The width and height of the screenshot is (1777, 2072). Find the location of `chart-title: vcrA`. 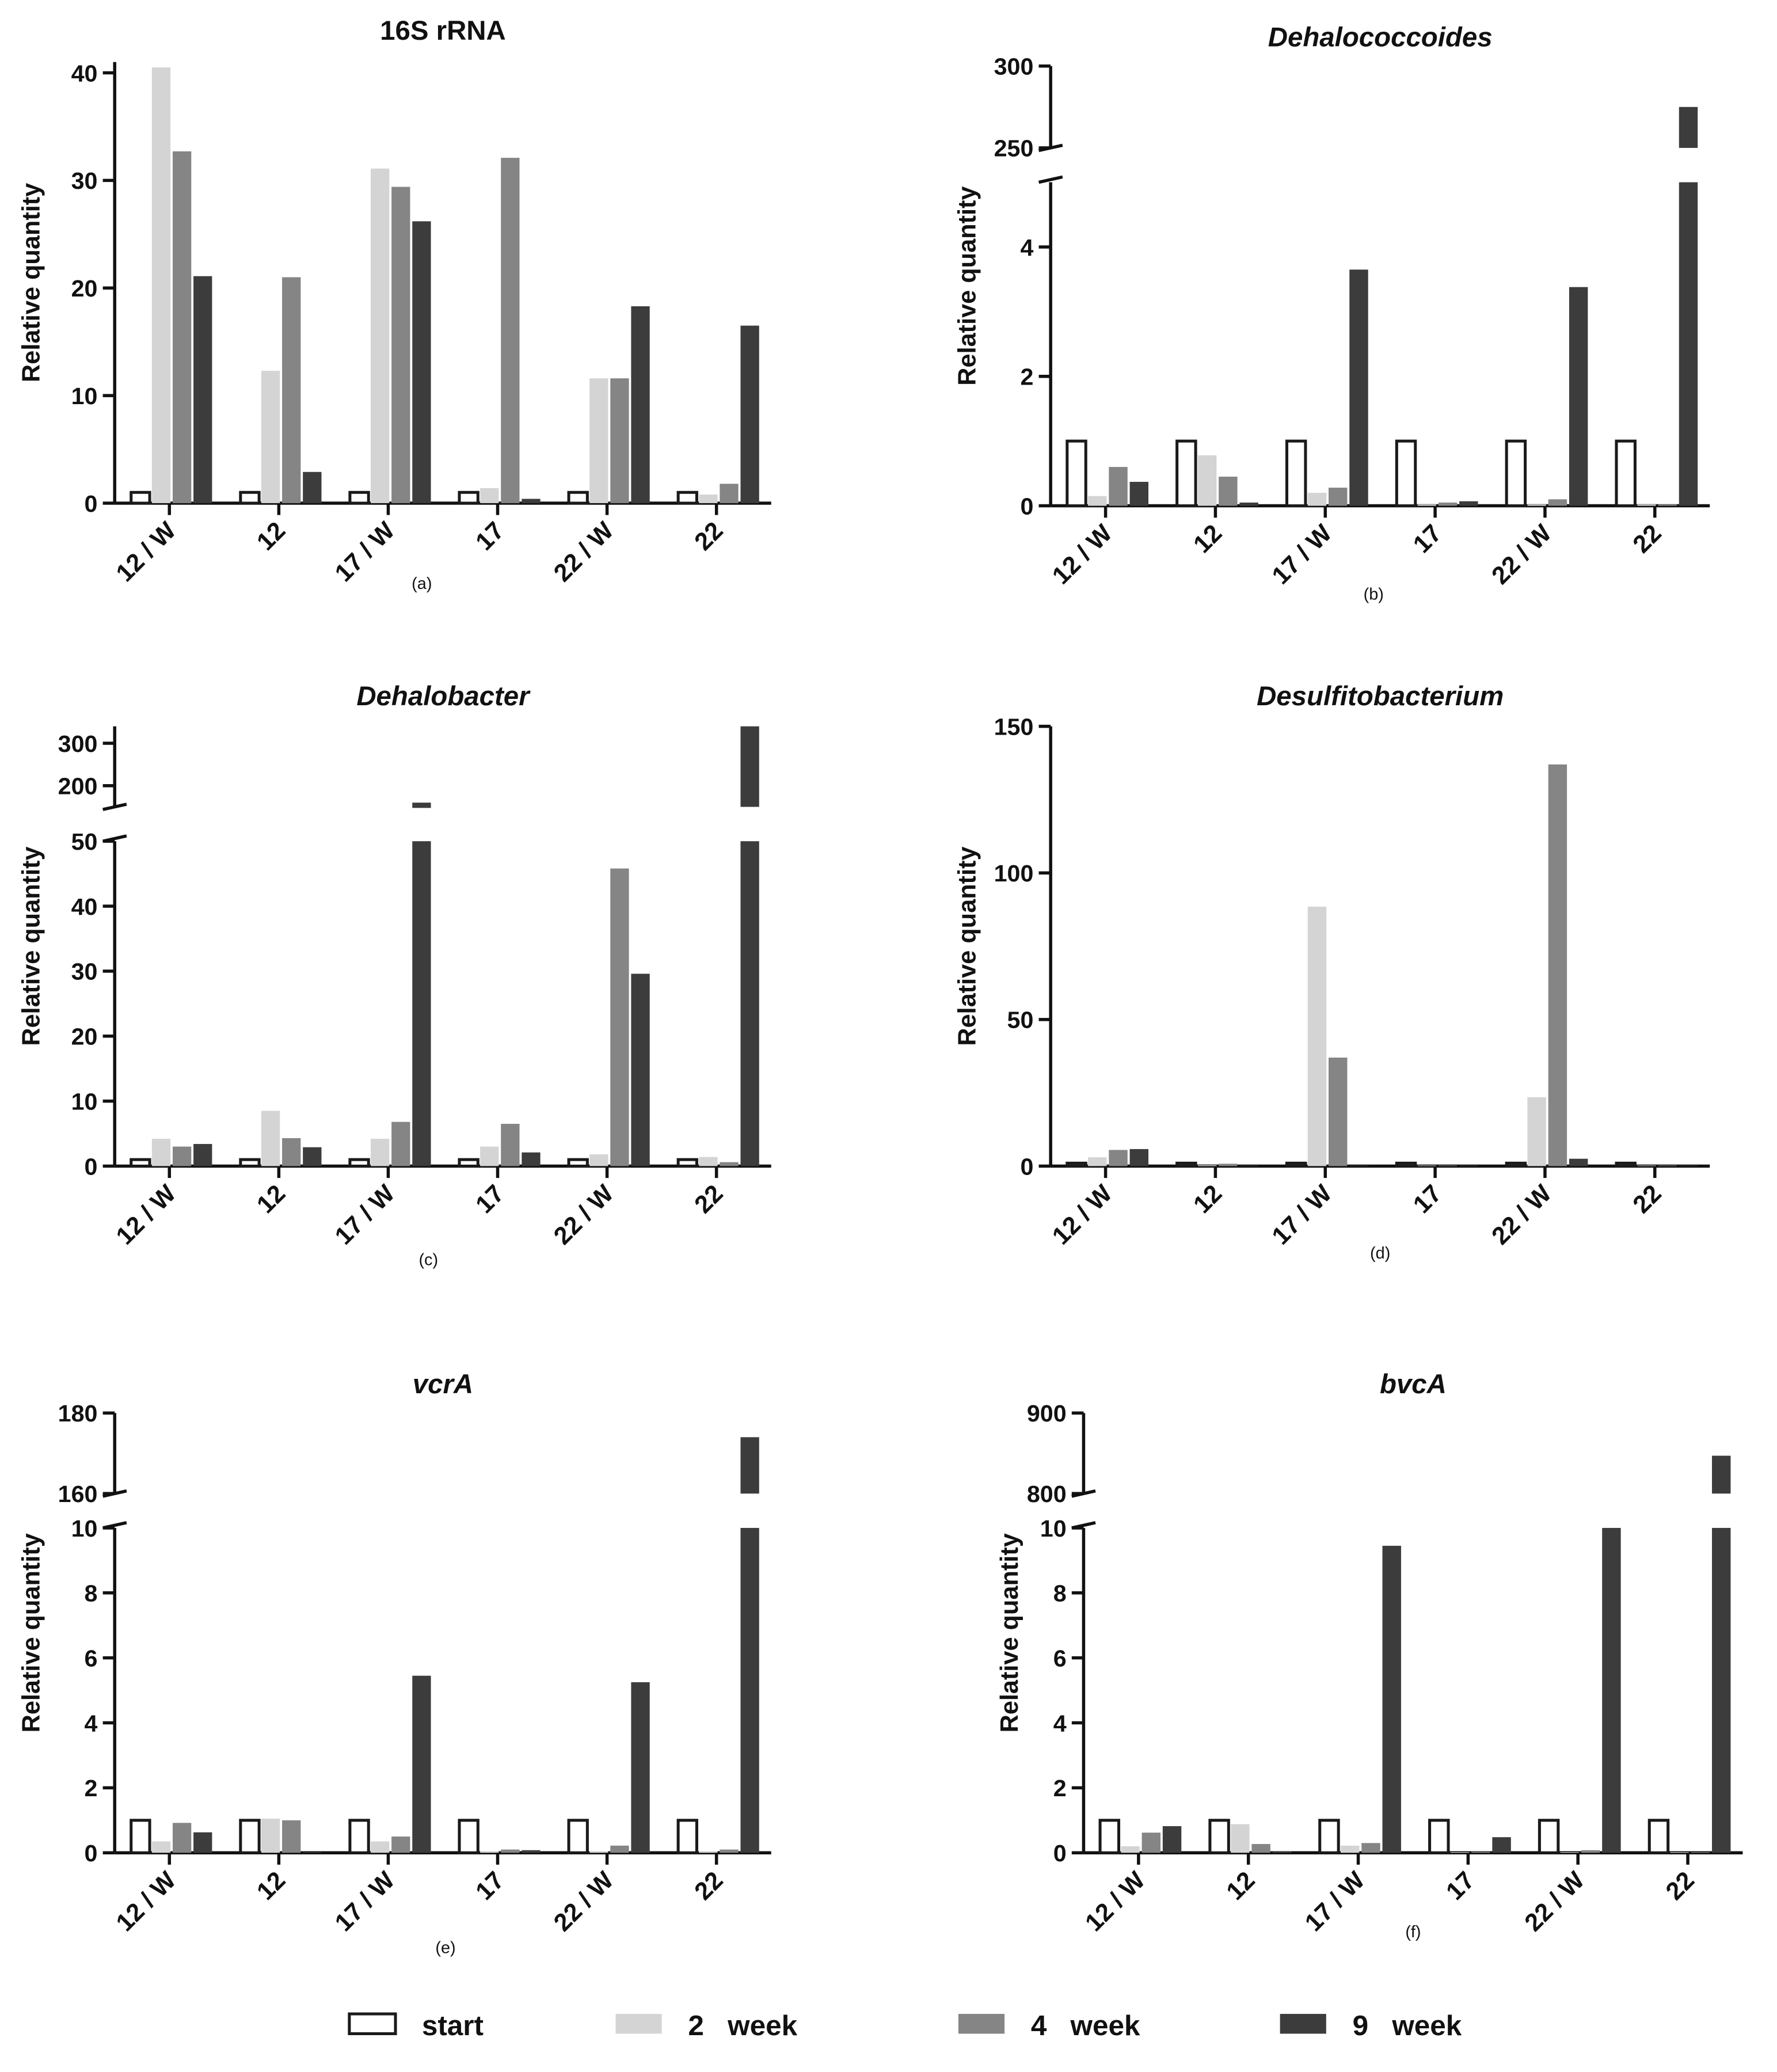

chart-title: vcrA is located at coordinates (443, 1384).